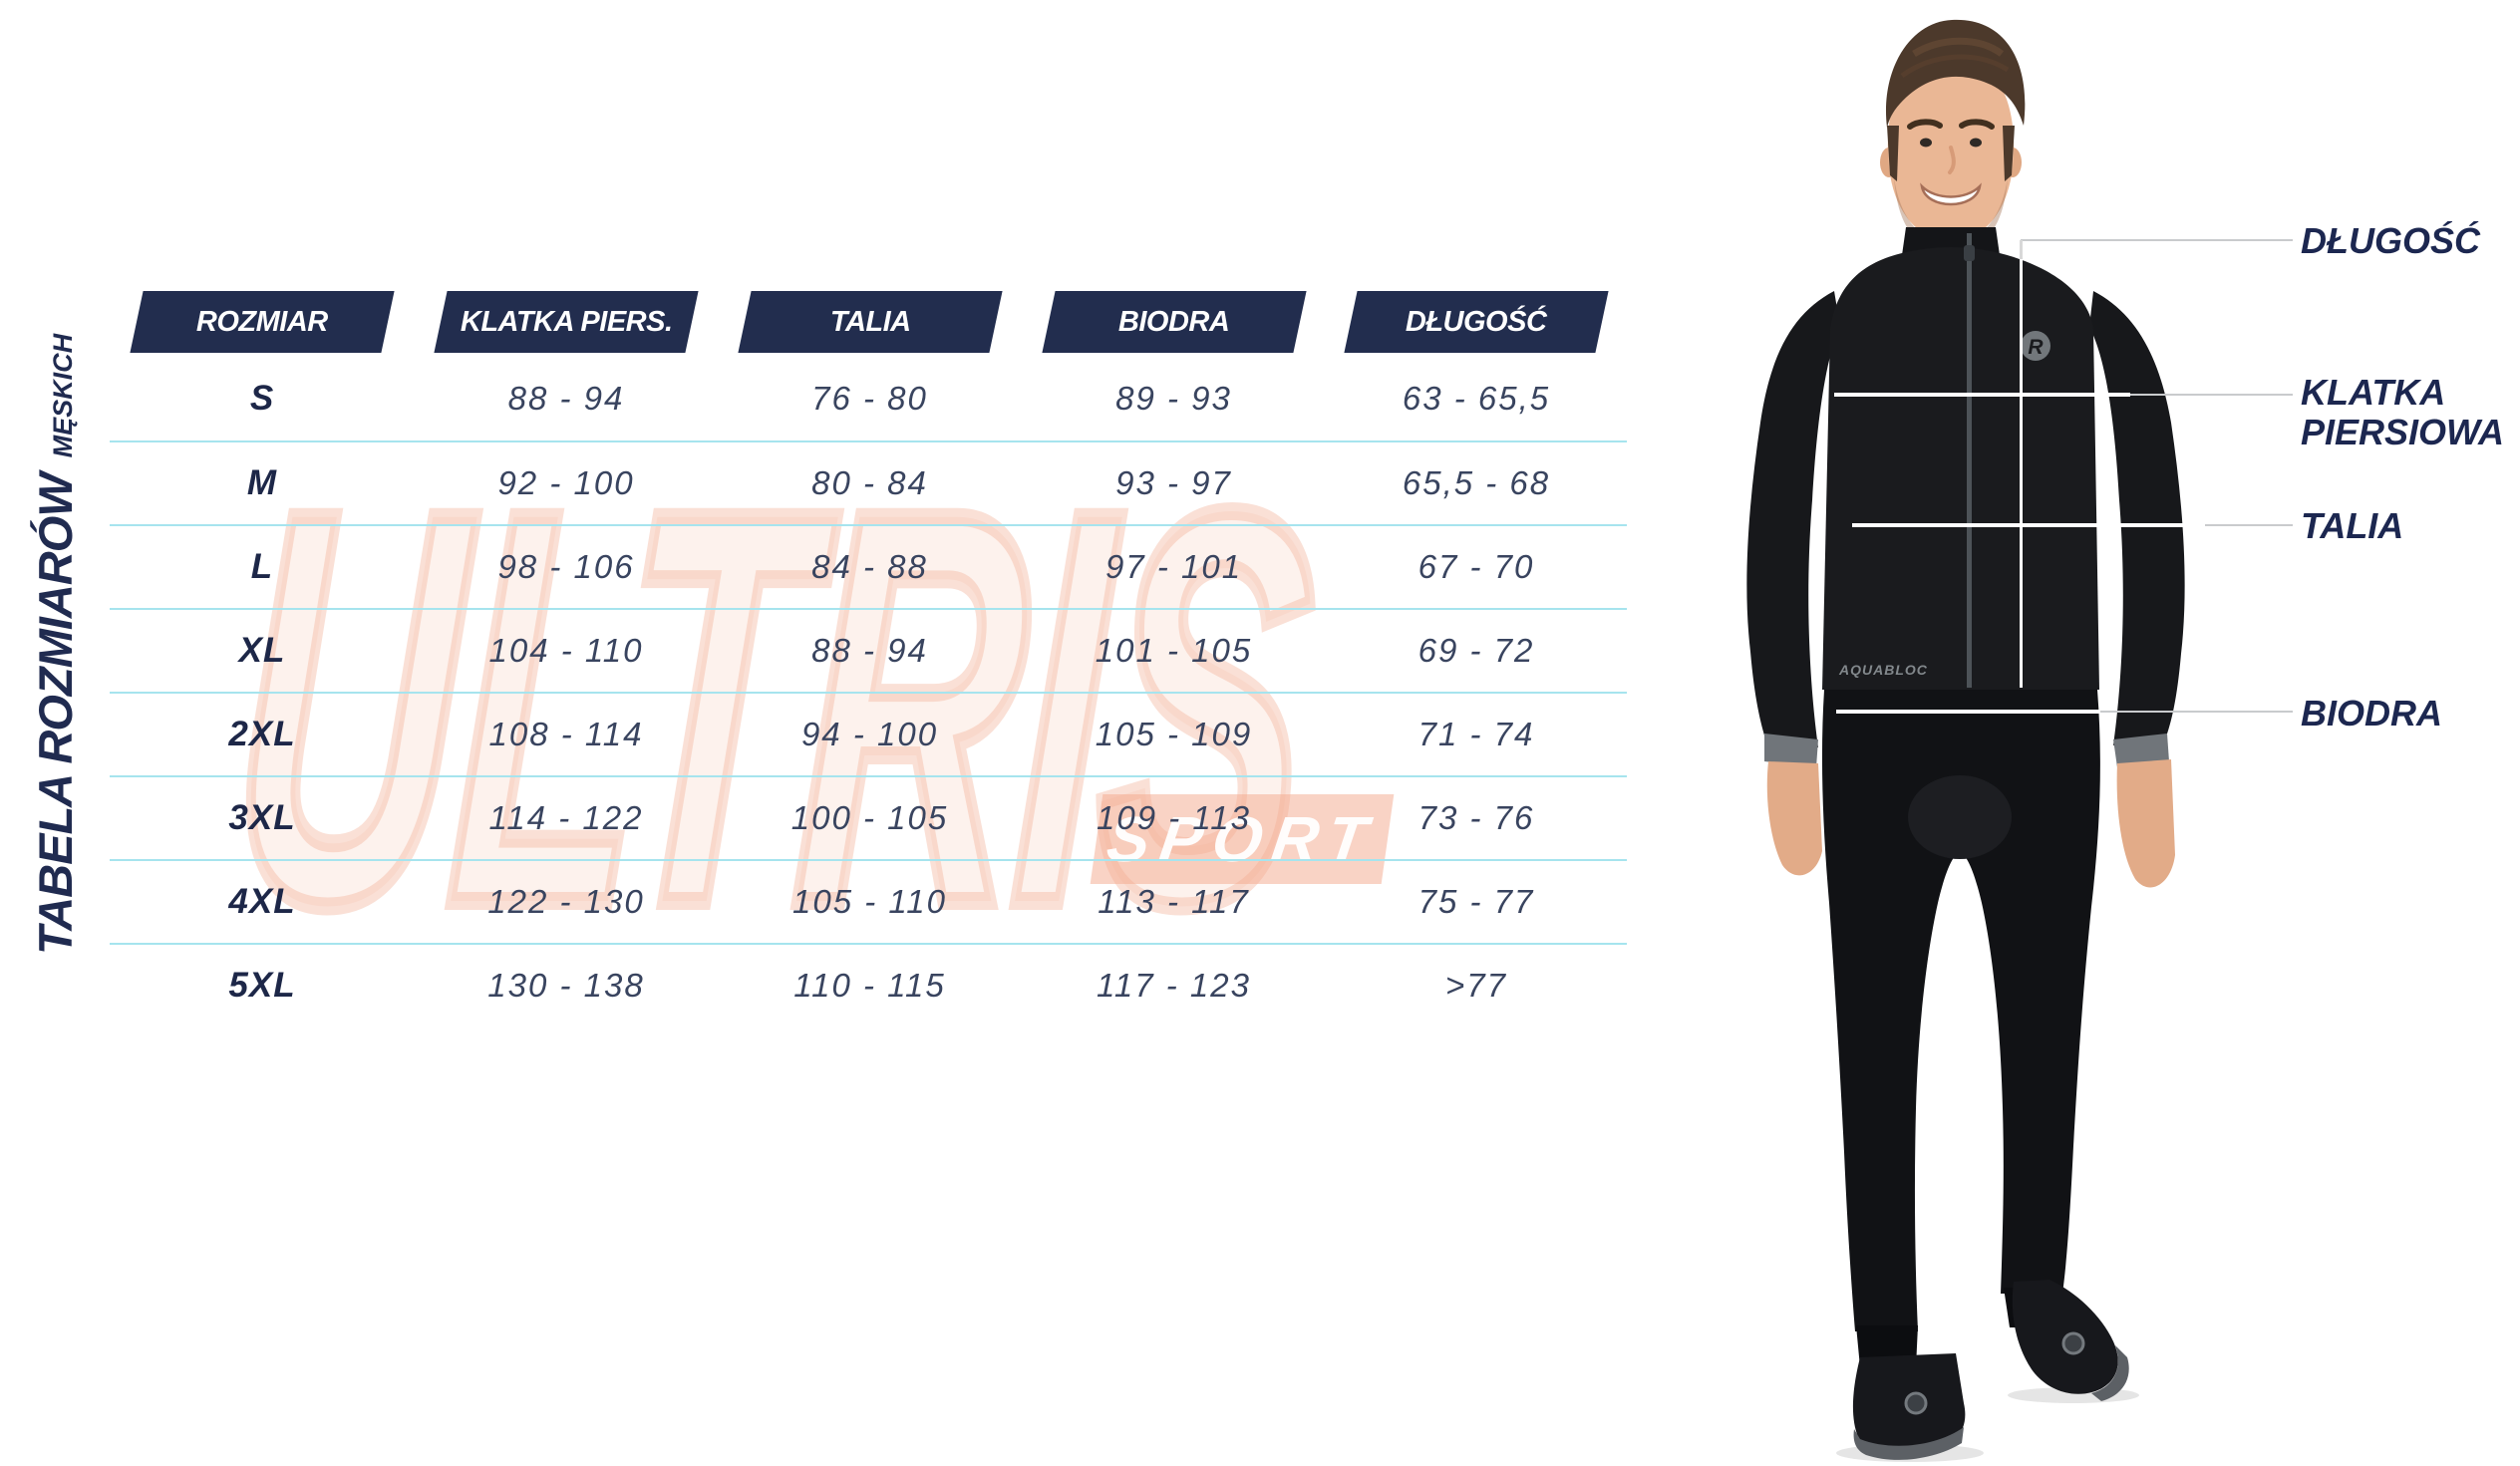  What do you see at coordinates (1951, 194) in the screenshot?
I see `smile` at bounding box center [1951, 194].